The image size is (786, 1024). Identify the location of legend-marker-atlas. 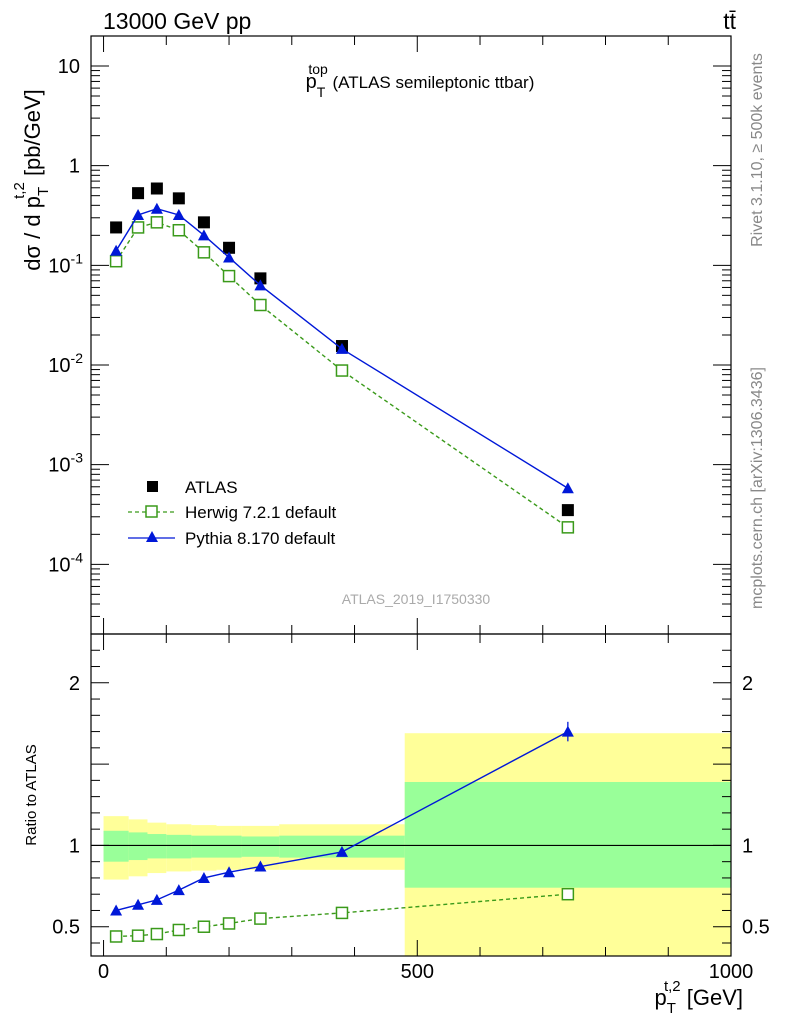
(152, 486).